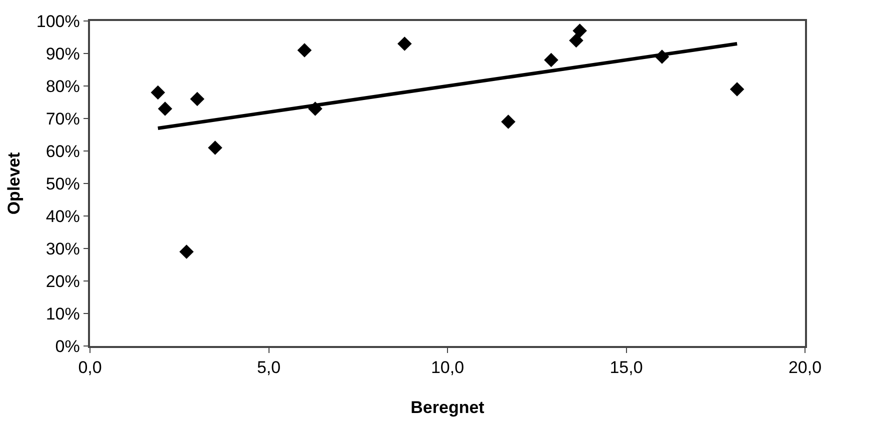  What do you see at coordinates (67, 346) in the screenshot?
I see `y-tick-label: 0%` at bounding box center [67, 346].